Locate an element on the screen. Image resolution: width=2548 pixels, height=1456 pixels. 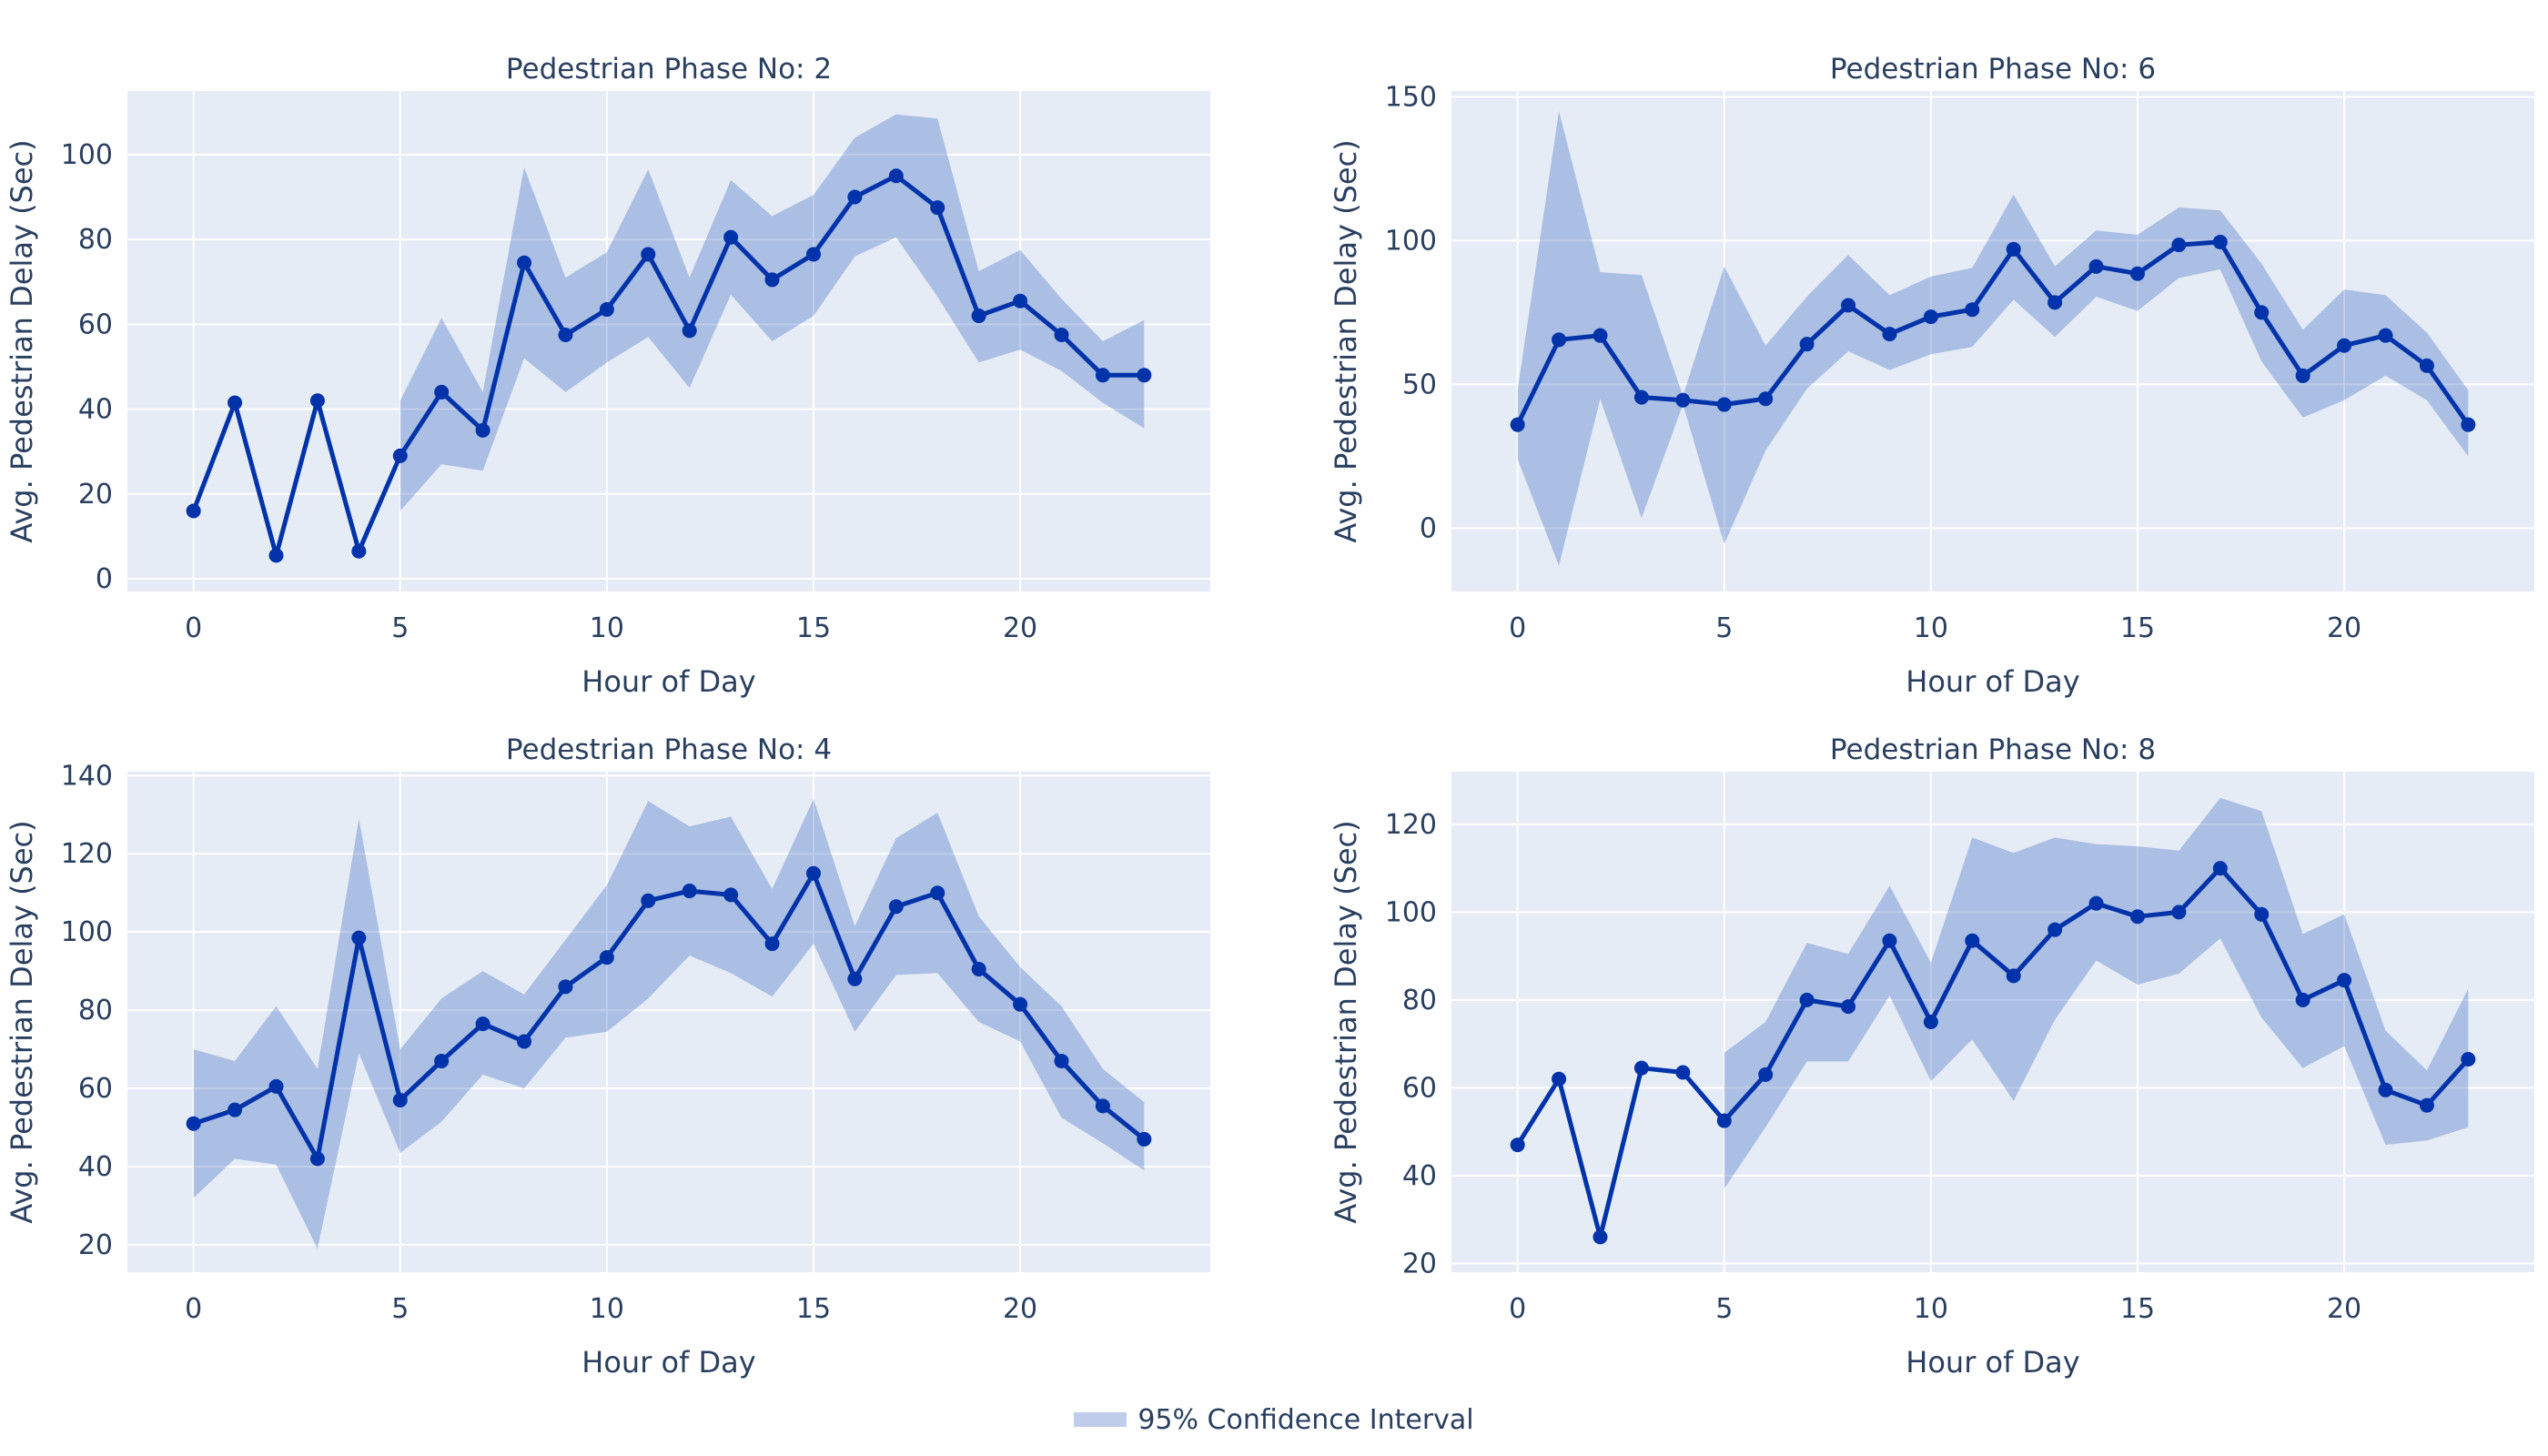
series-line is located at coordinates (668, 366).